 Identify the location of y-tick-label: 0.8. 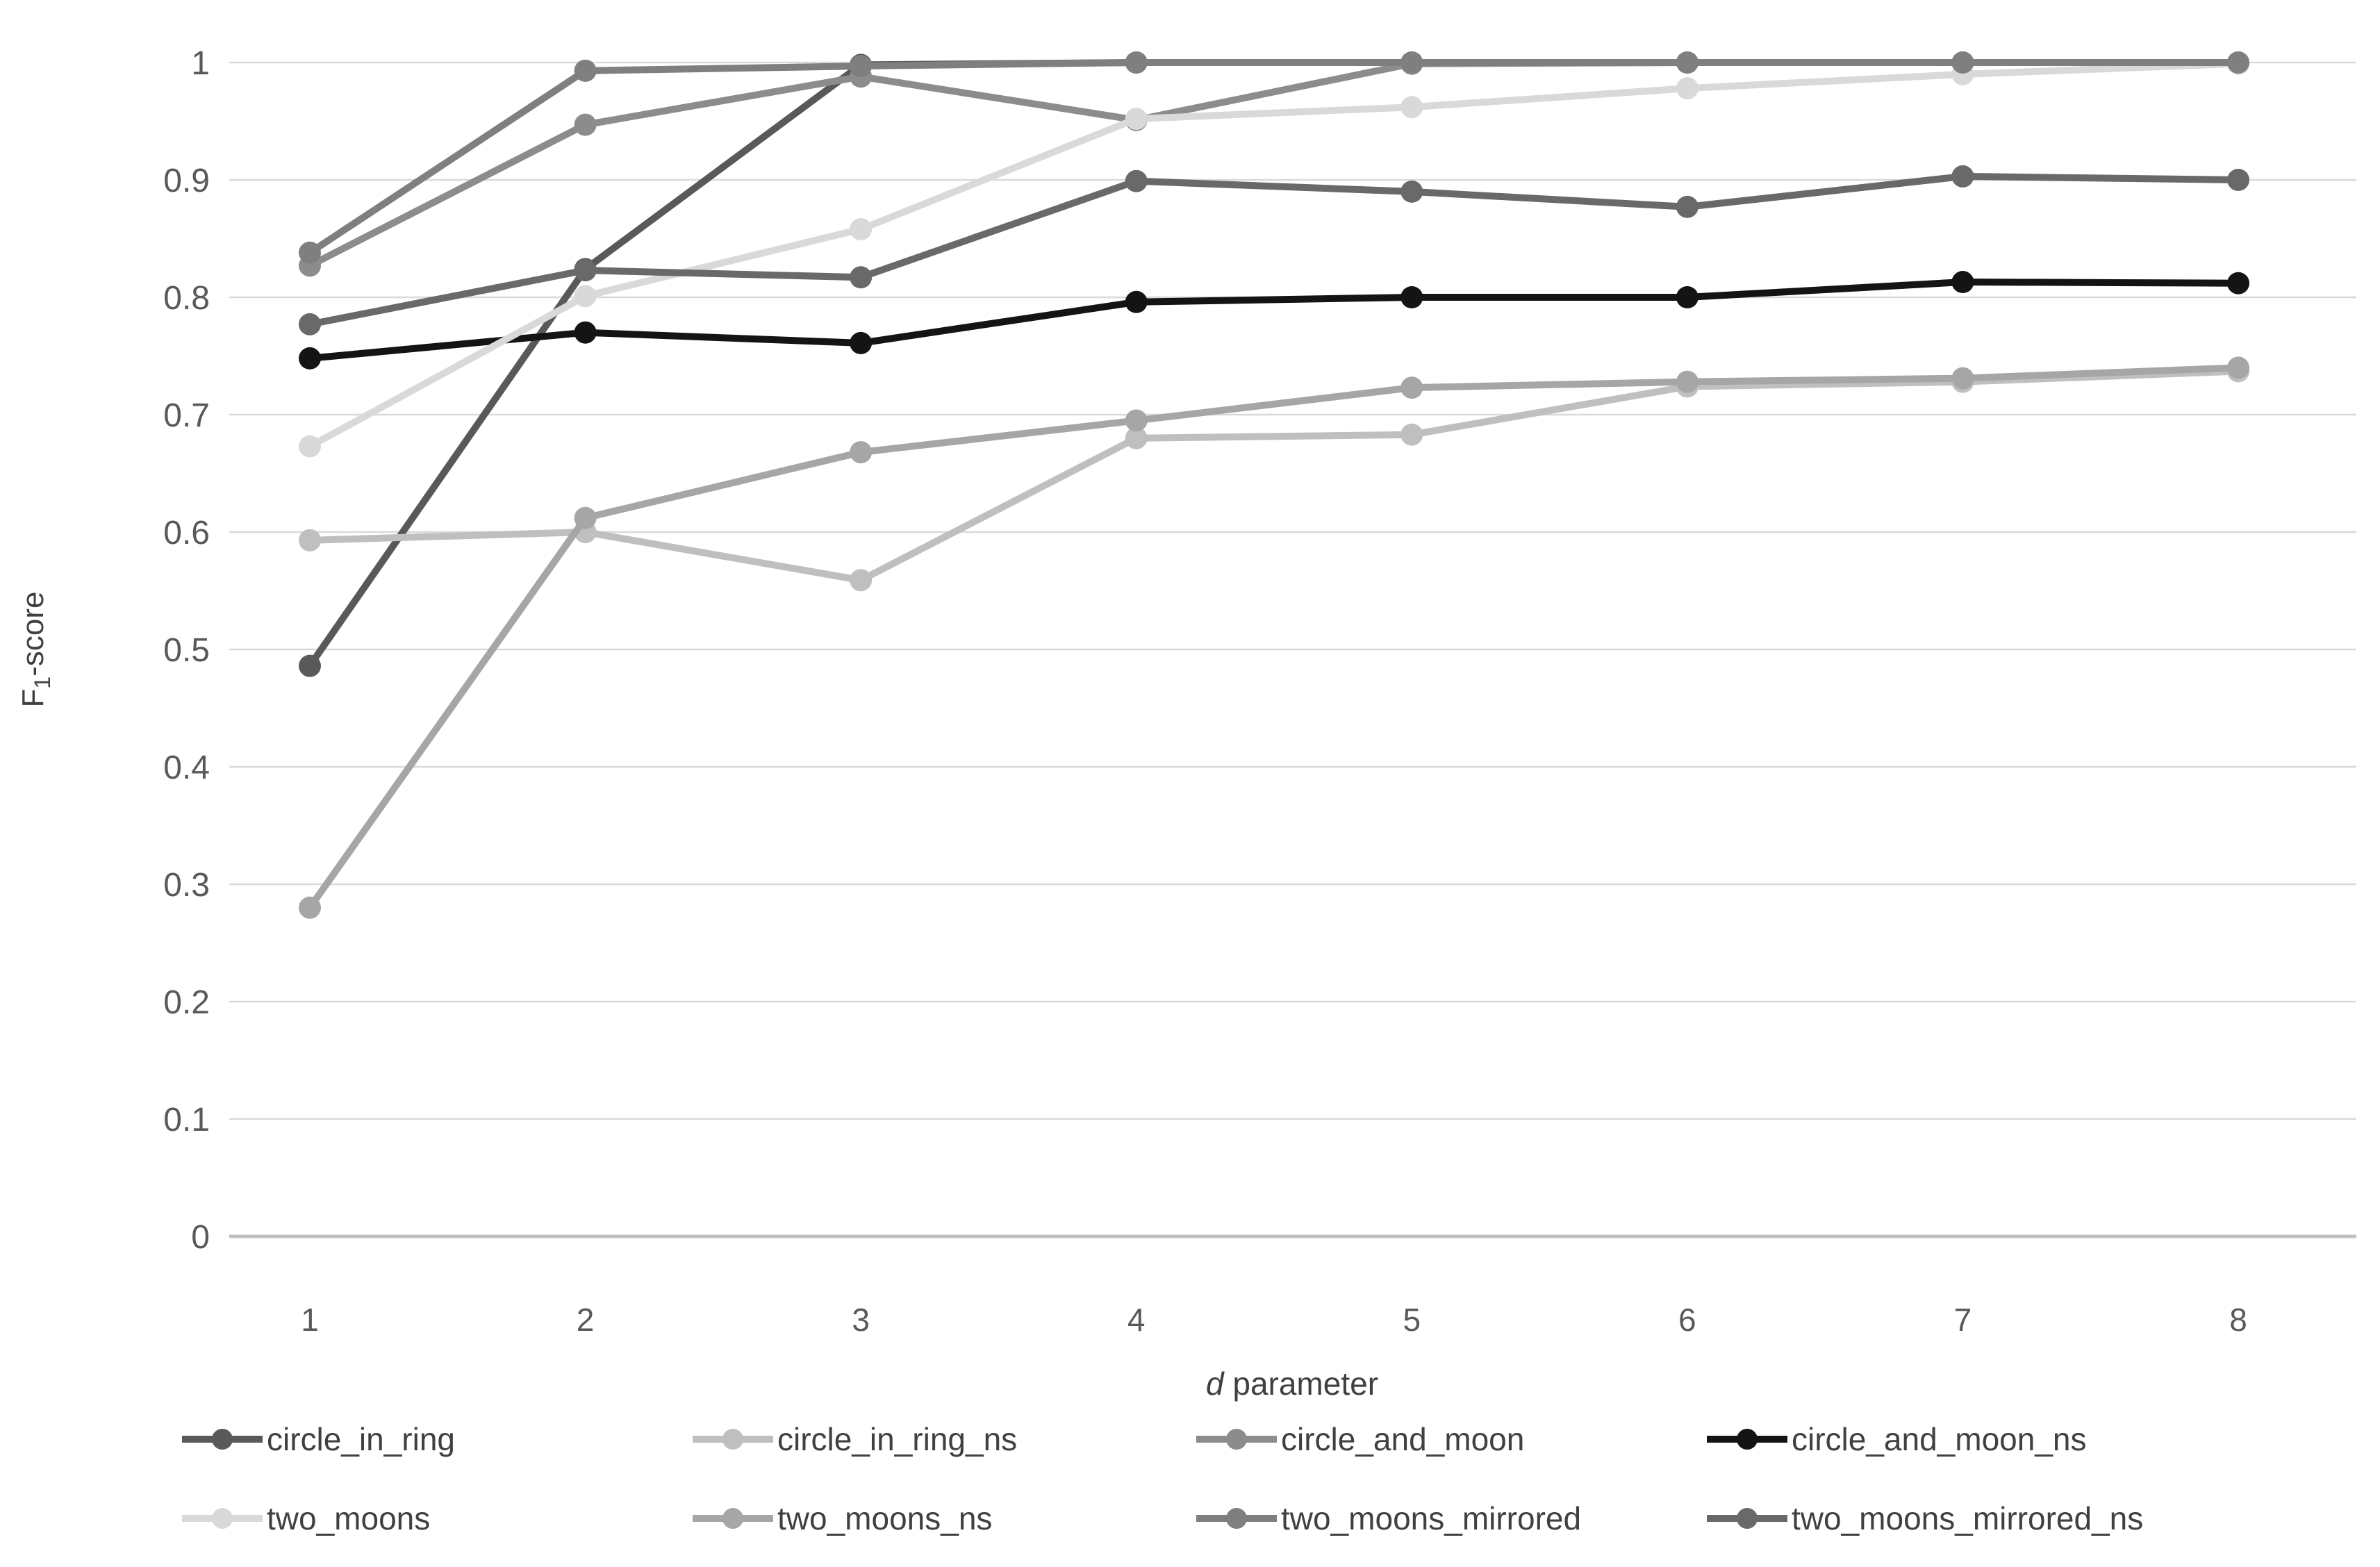
(186, 298).